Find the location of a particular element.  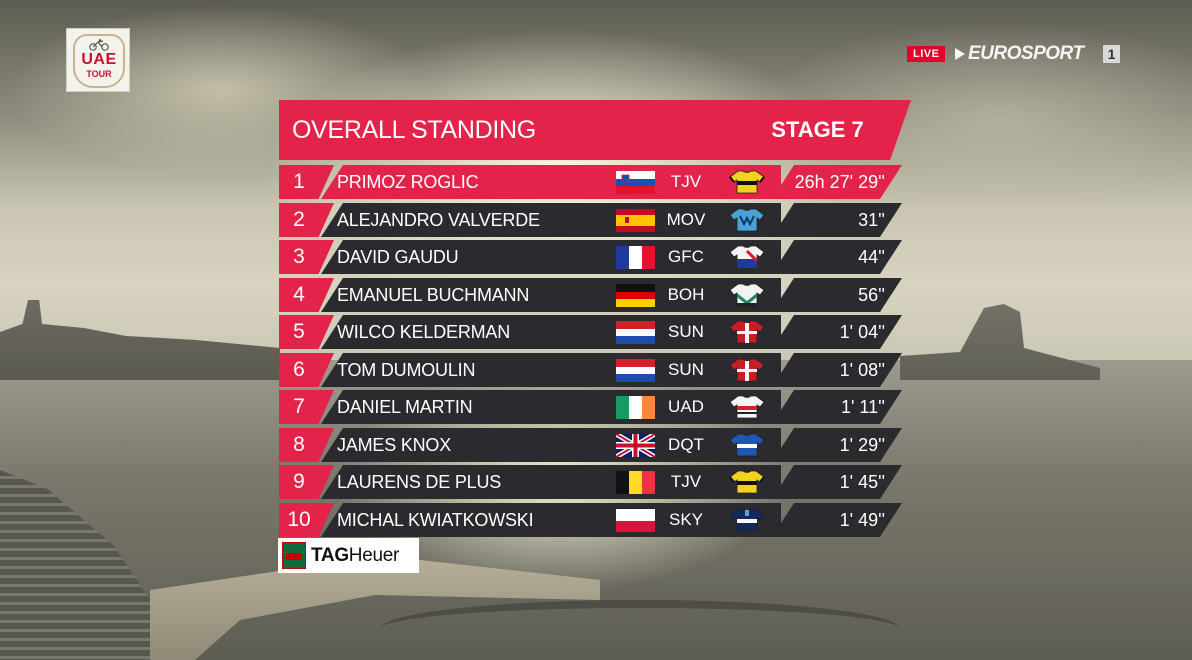

rider-time: 56'' is located at coordinates (871, 295).